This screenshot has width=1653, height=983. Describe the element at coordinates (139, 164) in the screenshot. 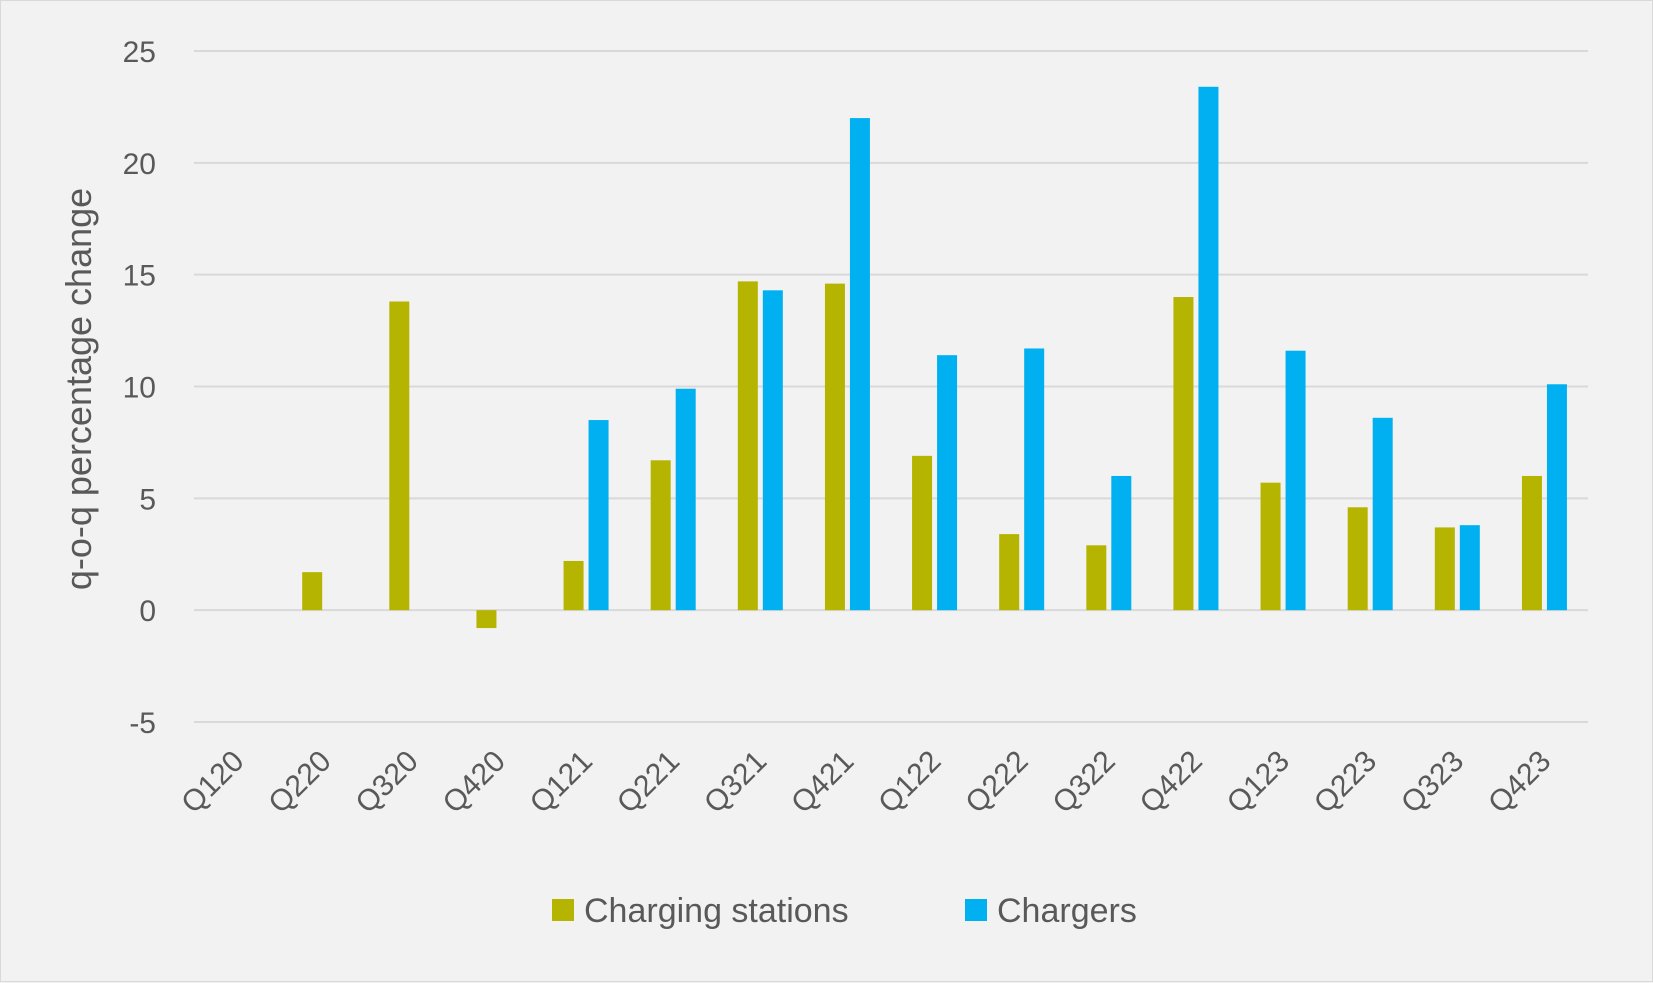

I see `y-tick-label: 20` at that location.